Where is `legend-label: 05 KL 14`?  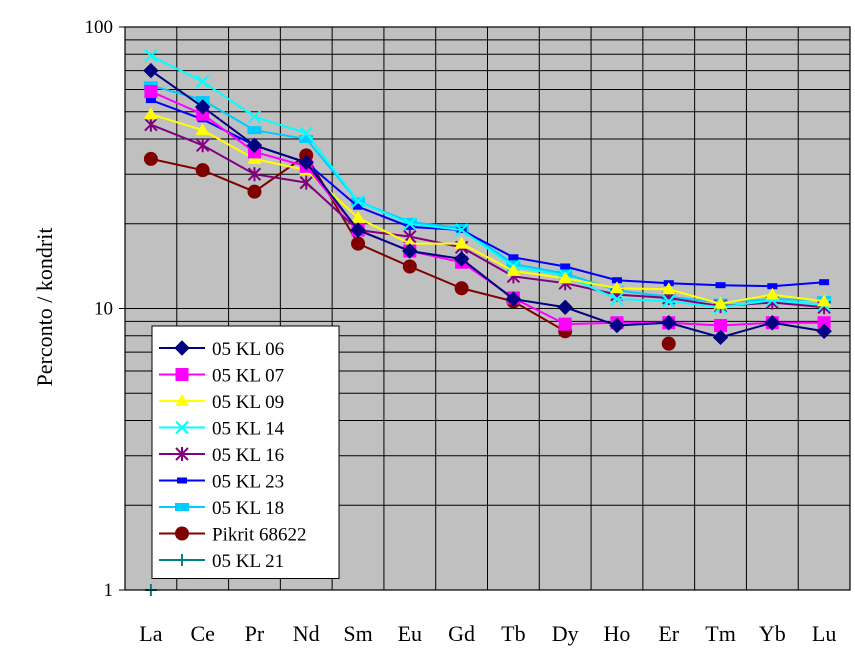 legend-label: 05 KL 14 is located at coordinates (248, 429).